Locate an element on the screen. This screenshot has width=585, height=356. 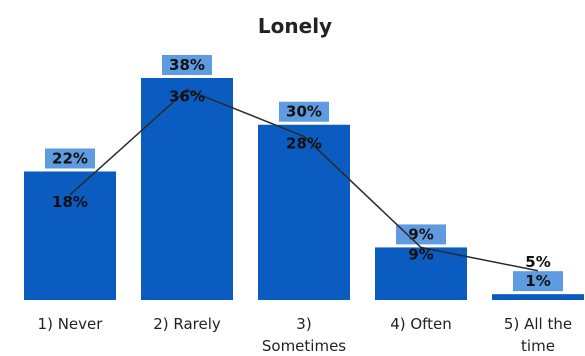
bar-value-label-1: 22% is located at coordinates (70, 158).